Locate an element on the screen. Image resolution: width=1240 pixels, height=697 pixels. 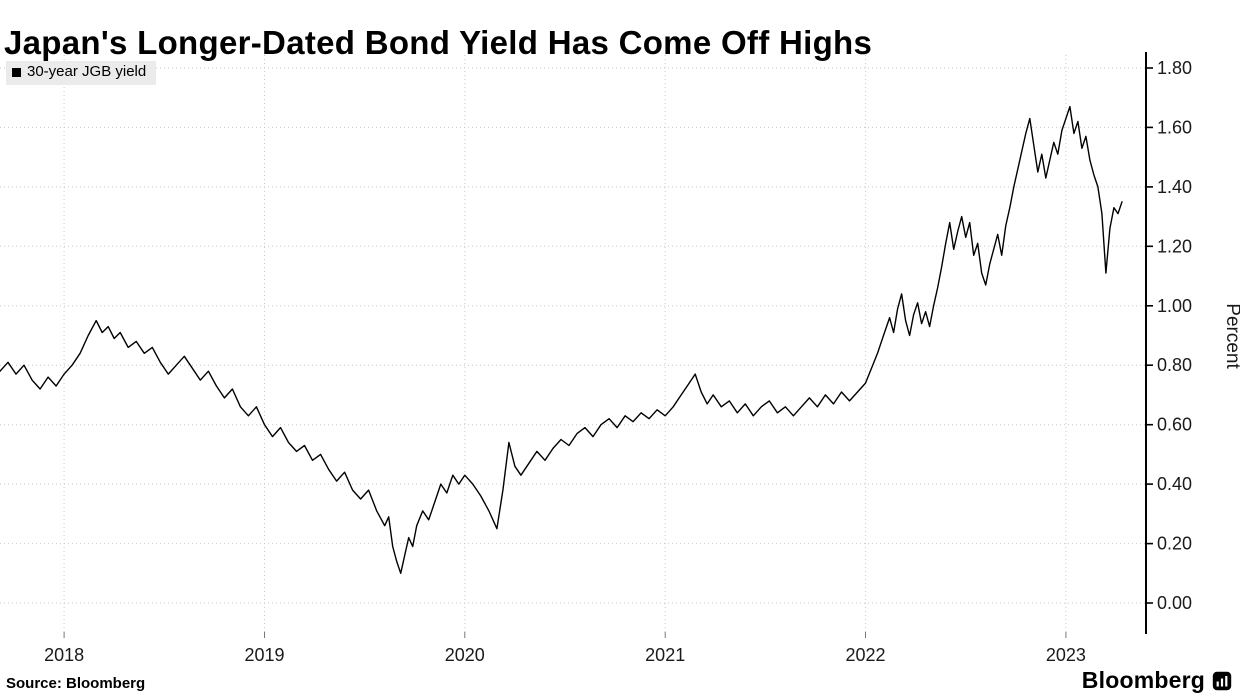
bloomberg-logo: Bloomberg is located at coordinates (1157, 680).